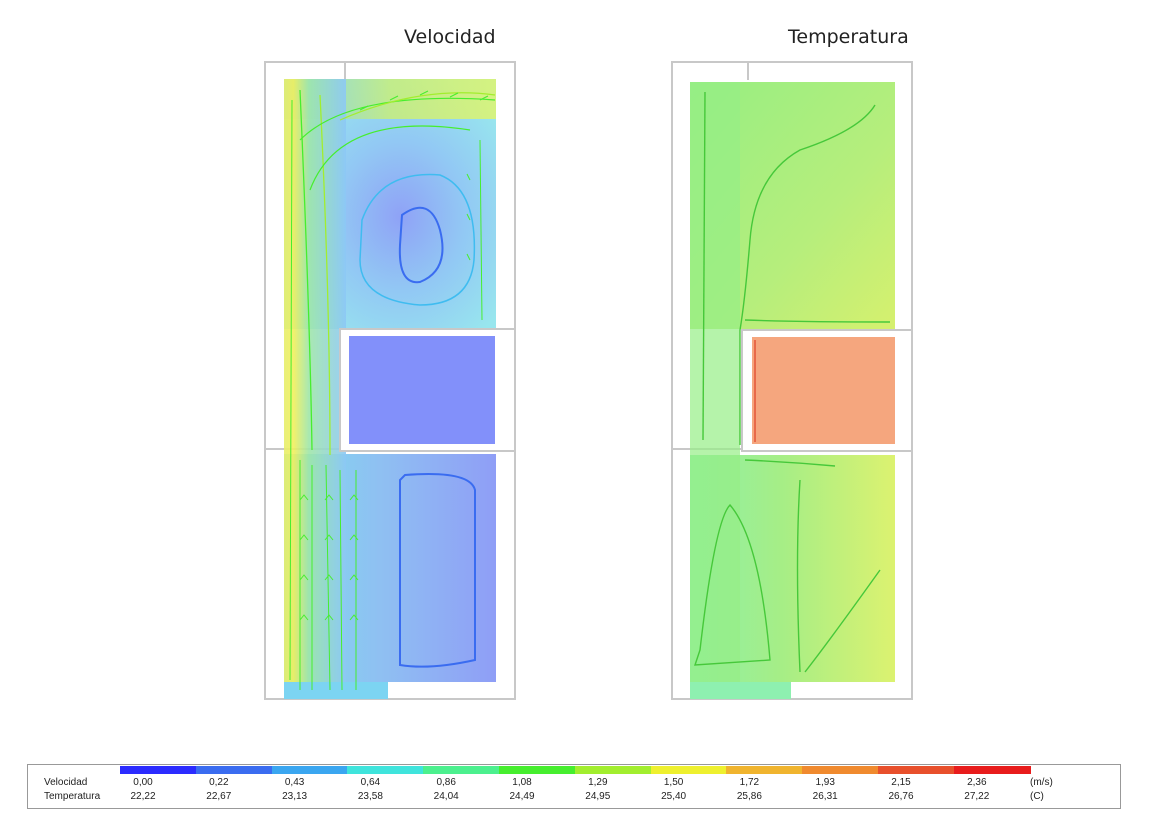  What do you see at coordinates (446, 782) in the screenshot?
I see `legend-velocity-tick: 0,86` at bounding box center [446, 782].